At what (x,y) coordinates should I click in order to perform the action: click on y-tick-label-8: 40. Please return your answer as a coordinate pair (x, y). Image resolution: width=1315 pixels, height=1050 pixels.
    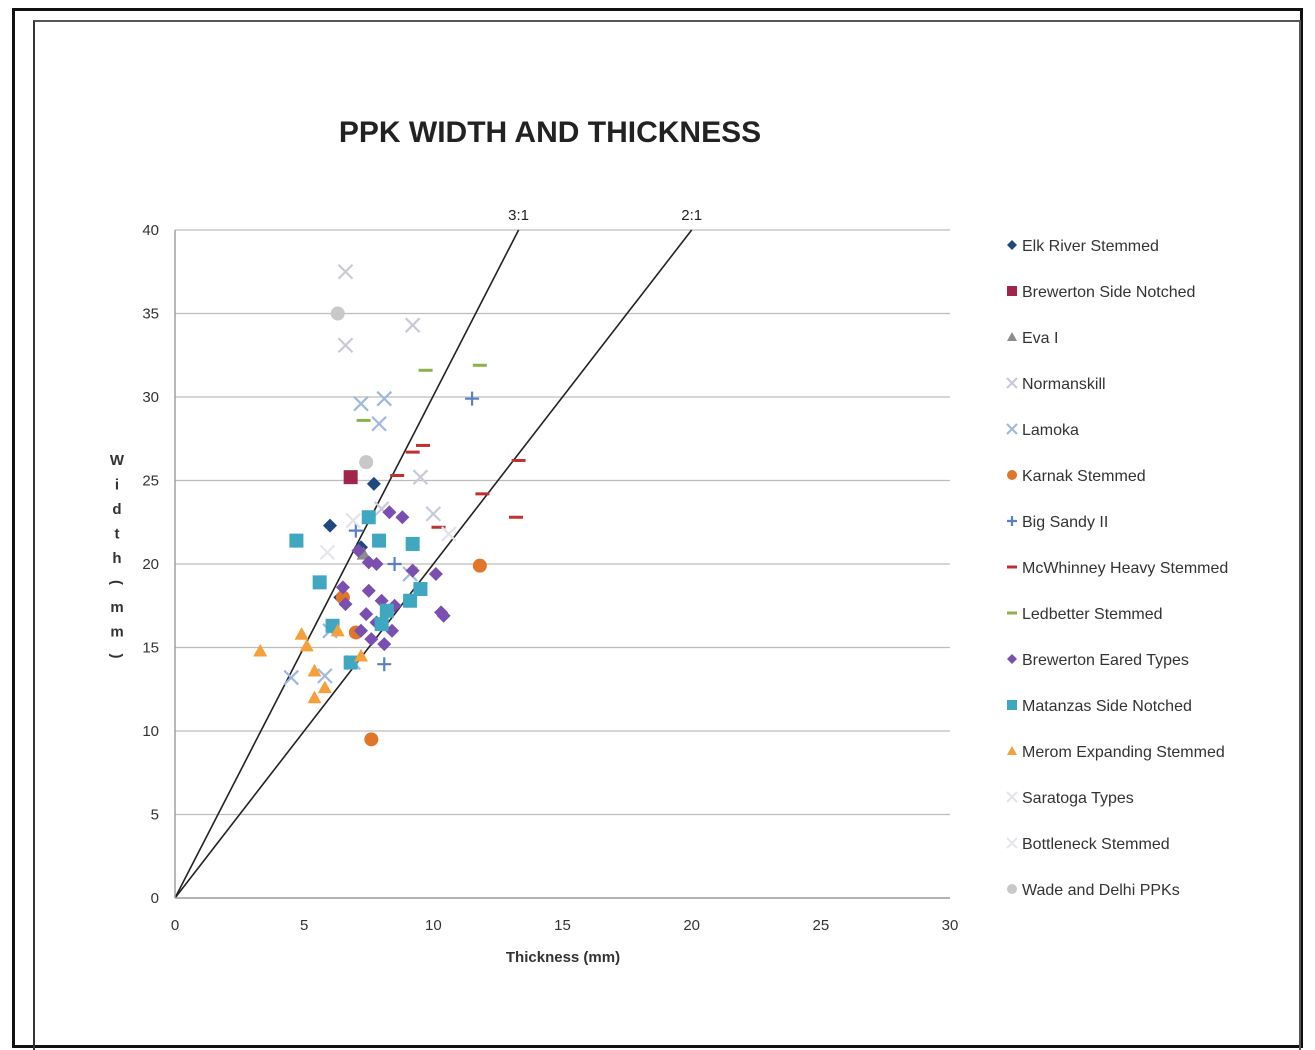
    Looking at the image, I should click on (150, 230).